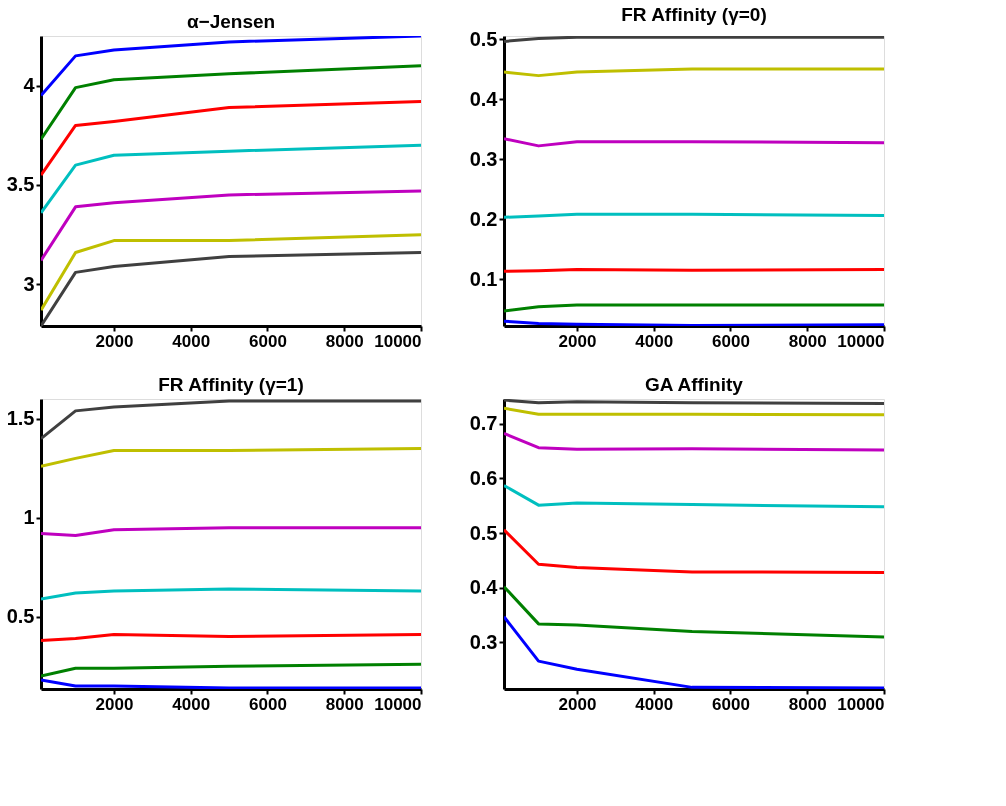 This screenshot has height=806, width=1006. I want to click on y-tick-label: 3, so click(29, 283).